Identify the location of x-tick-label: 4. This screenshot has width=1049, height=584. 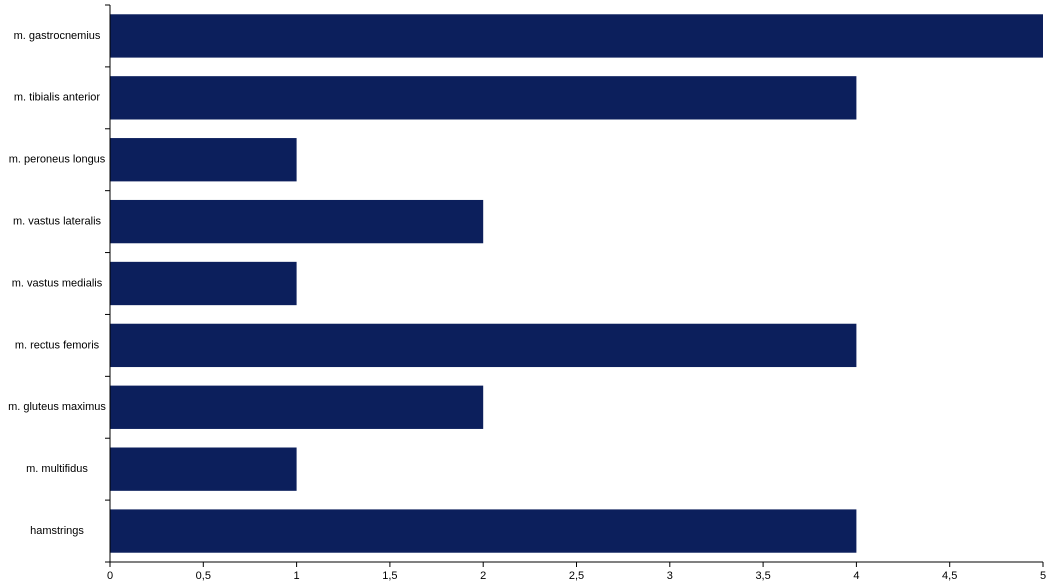
(856, 576).